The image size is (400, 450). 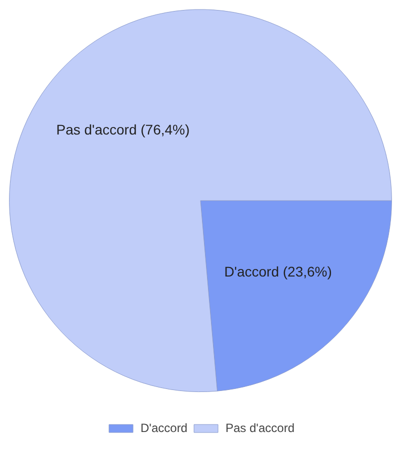 What do you see at coordinates (123, 130) in the screenshot?
I see `data-label: Pas d'accord (76,4%)` at bounding box center [123, 130].